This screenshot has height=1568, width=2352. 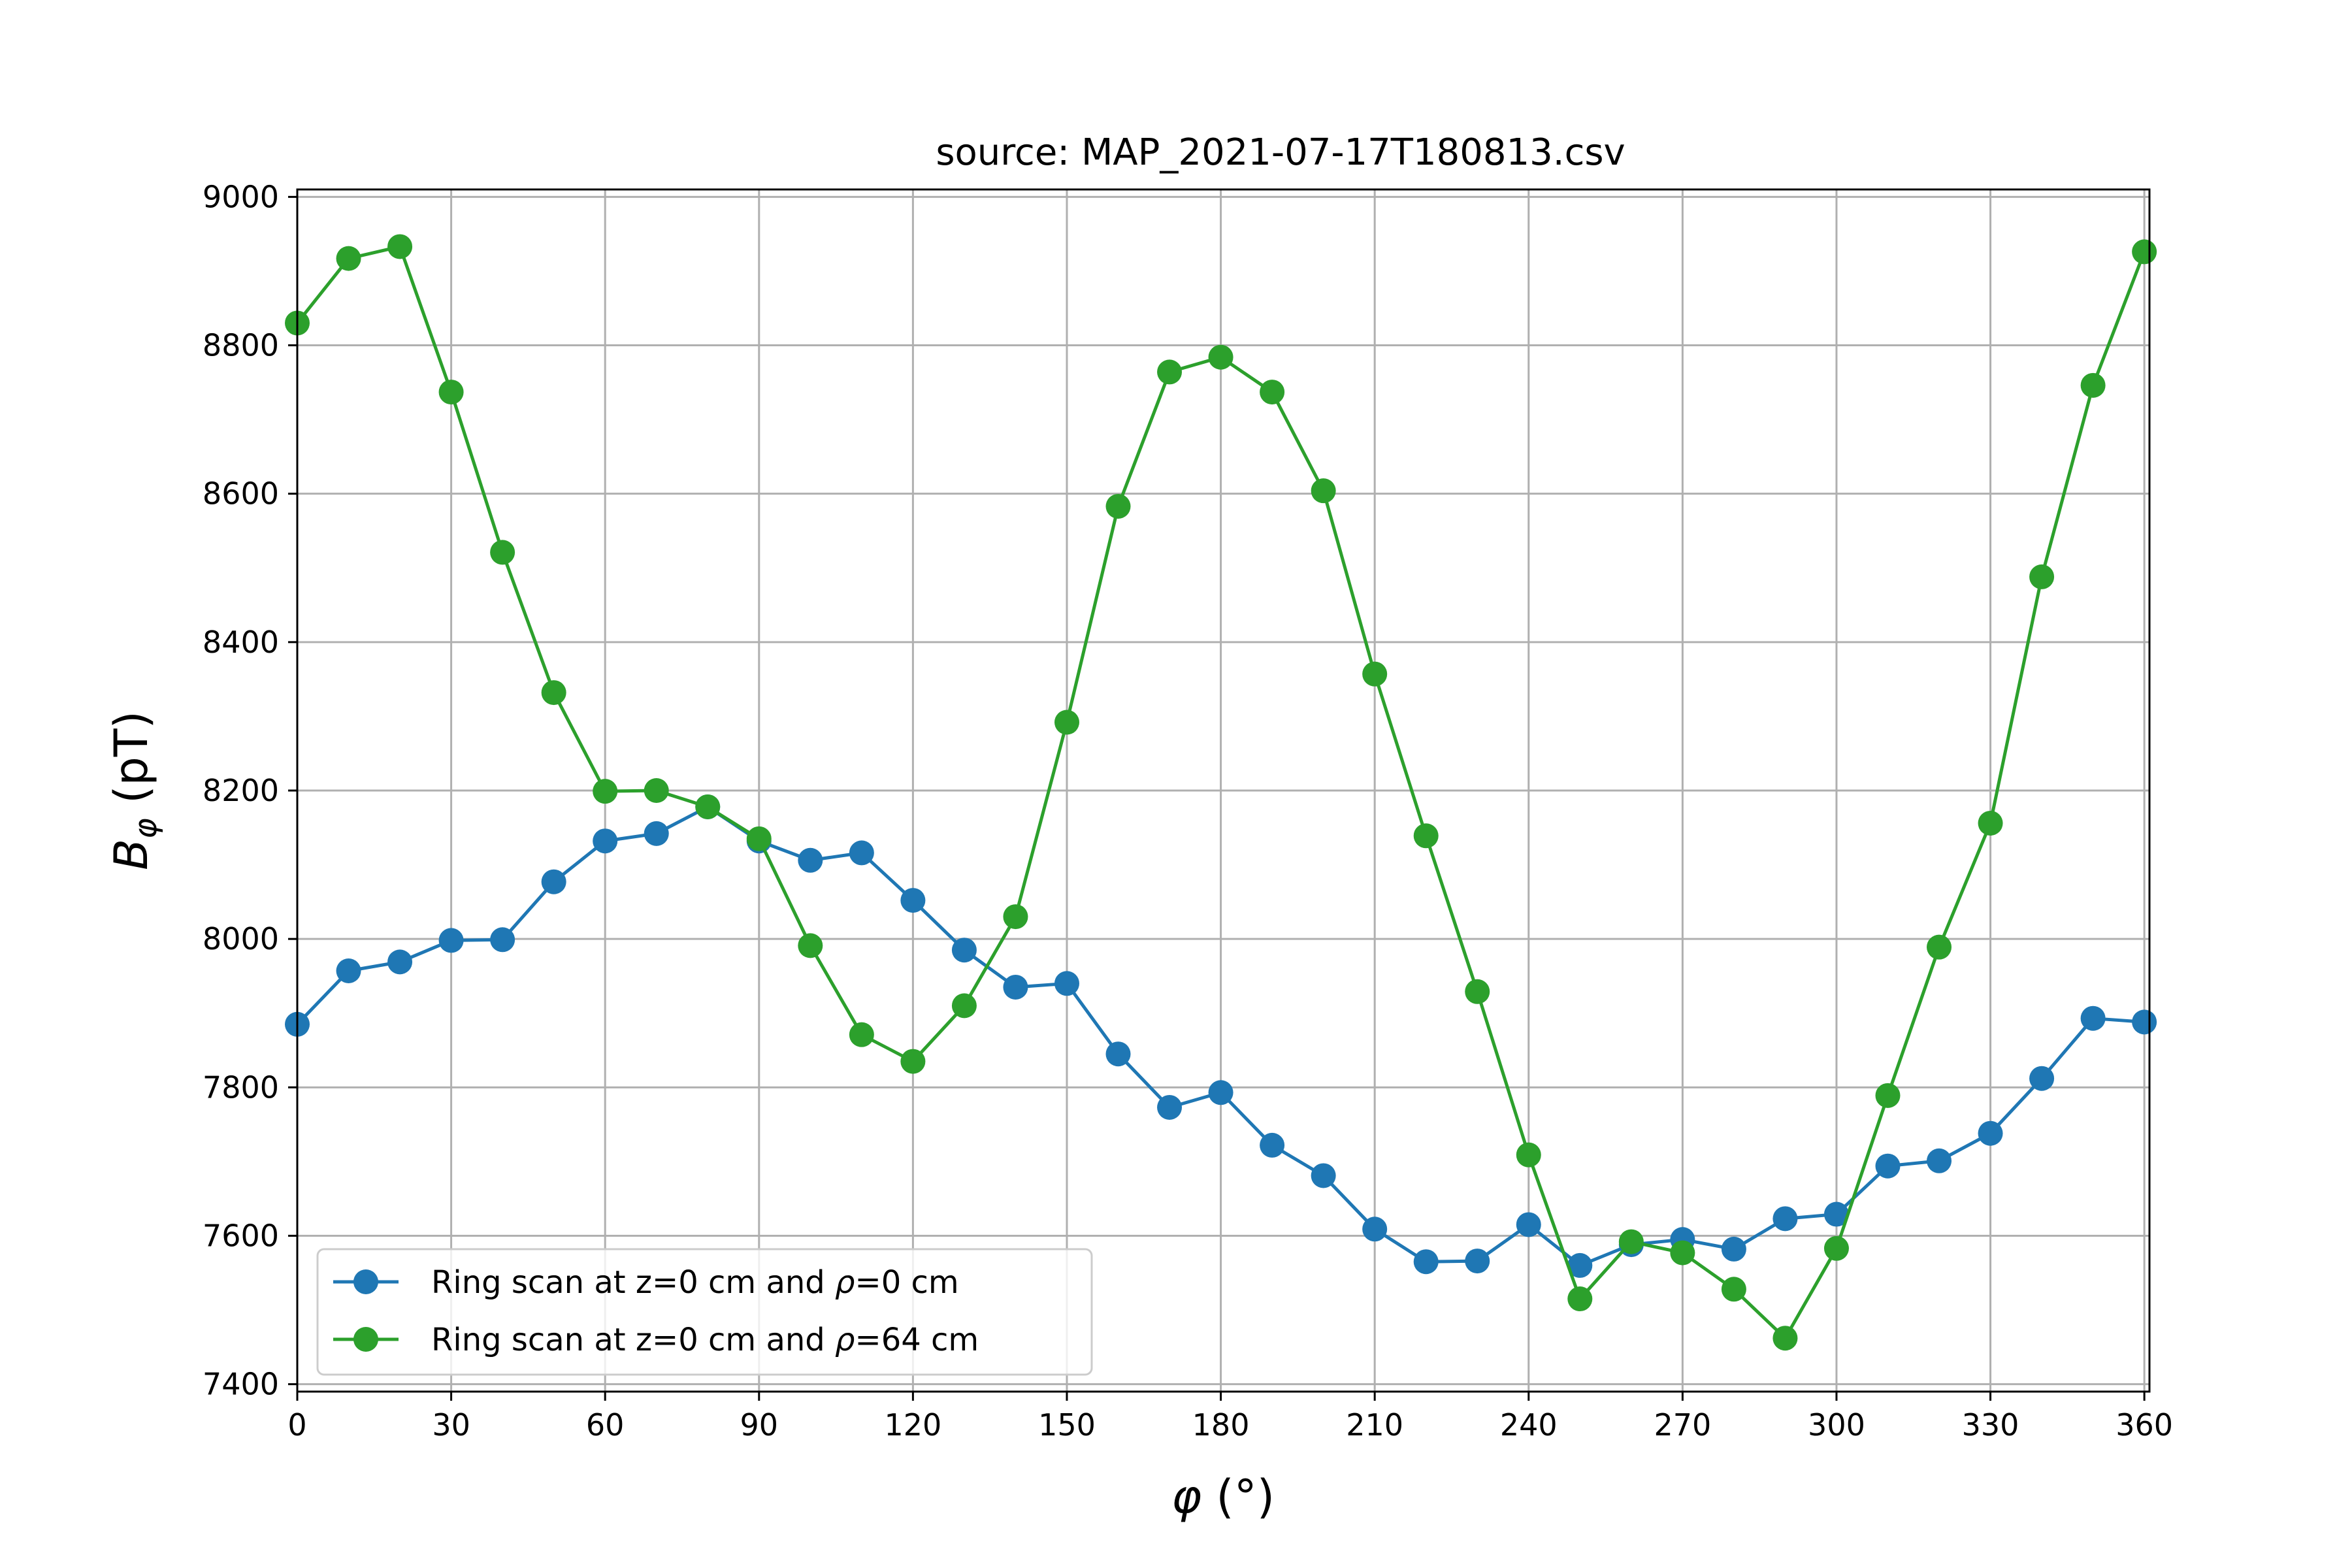 What do you see at coordinates (241, 1235) in the screenshot?
I see `y-tick-label: 7600` at bounding box center [241, 1235].